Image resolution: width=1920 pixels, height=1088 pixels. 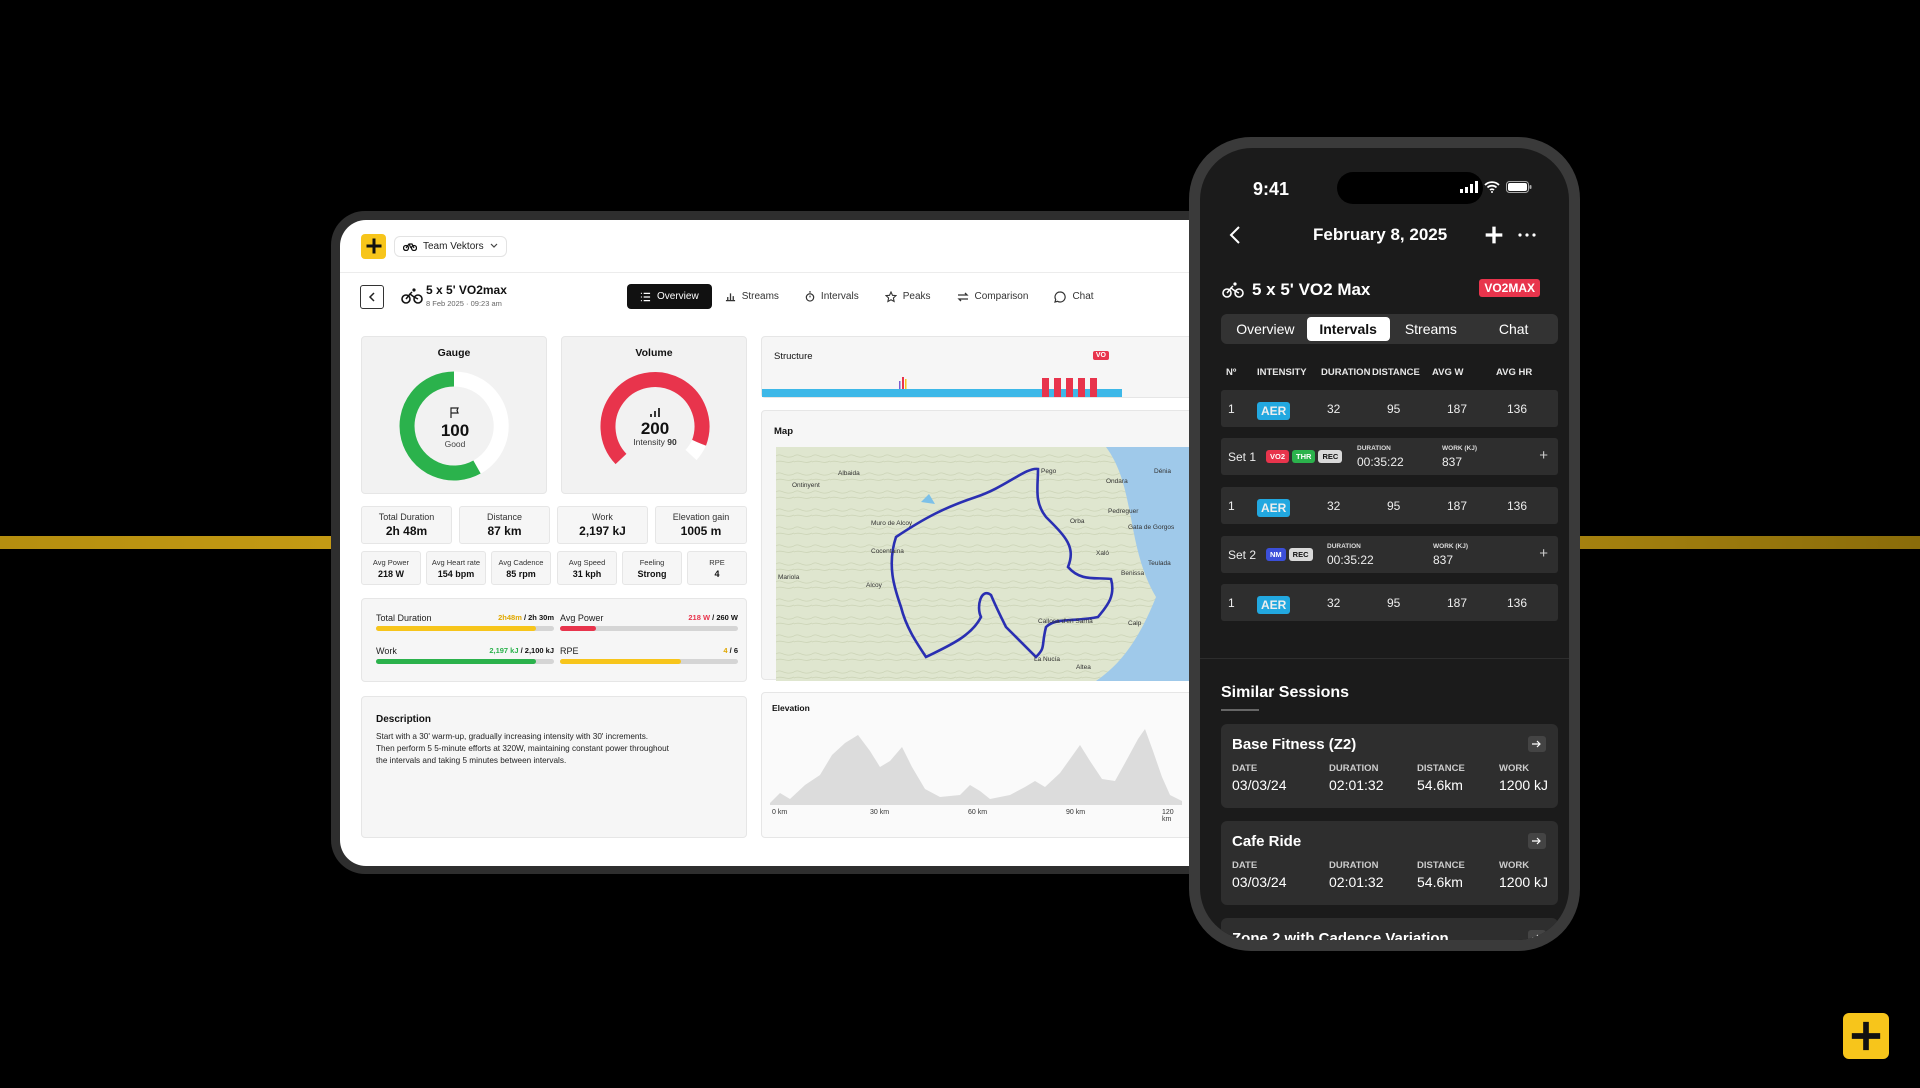 I want to click on row-set: Set 2, so click(x=1242, y=555).